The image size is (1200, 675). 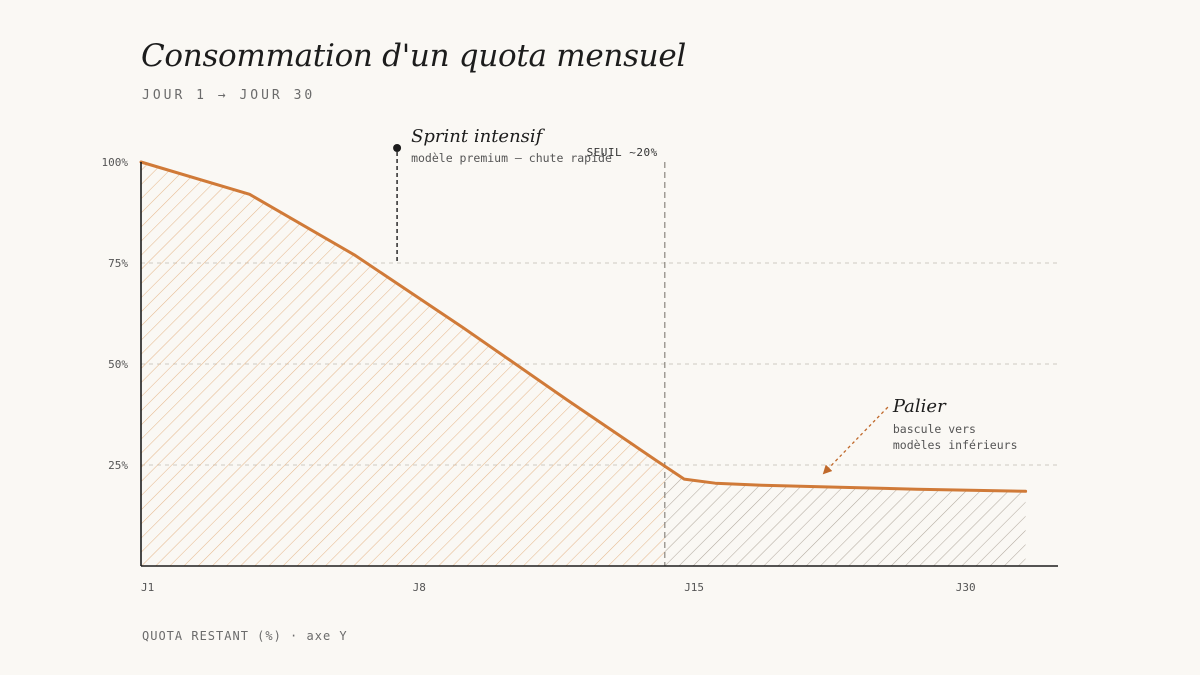 What do you see at coordinates (118, 465) in the screenshot?
I see `y-tick-label: 25%` at bounding box center [118, 465].